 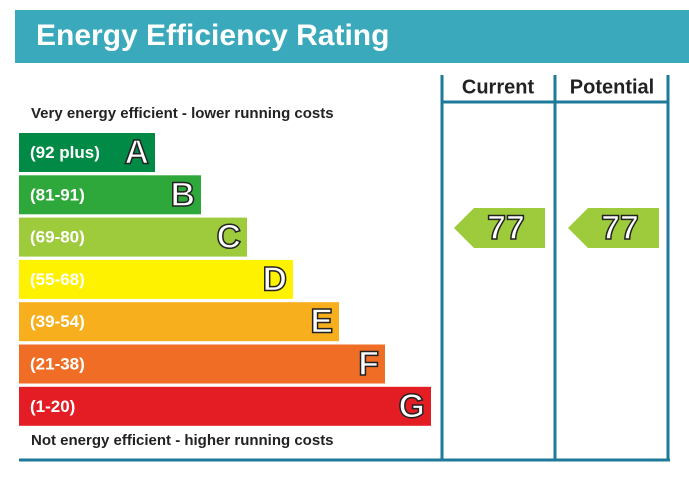 What do you see at coordinates (57, 363) in the screenshot?
I see `band-range: (21-38)` at bounding box center [57, 363].